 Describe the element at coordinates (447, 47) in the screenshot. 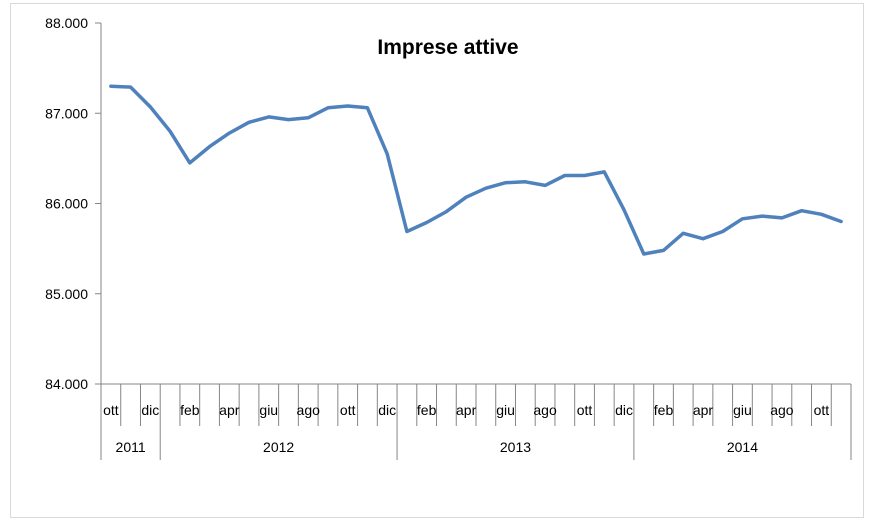

I see `chart-title: Imprese attive` at that location.